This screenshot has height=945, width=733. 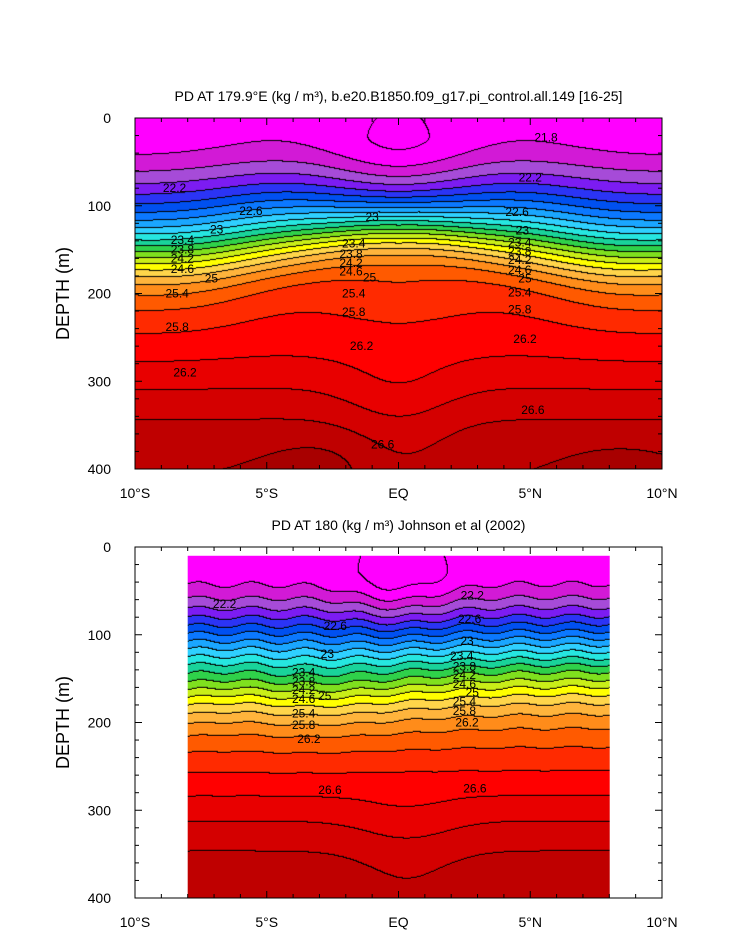 What do you see at coordinates (546, 137) in the screenshot?
I see `contour-label: 21.8` at bounding box center [546, 137].